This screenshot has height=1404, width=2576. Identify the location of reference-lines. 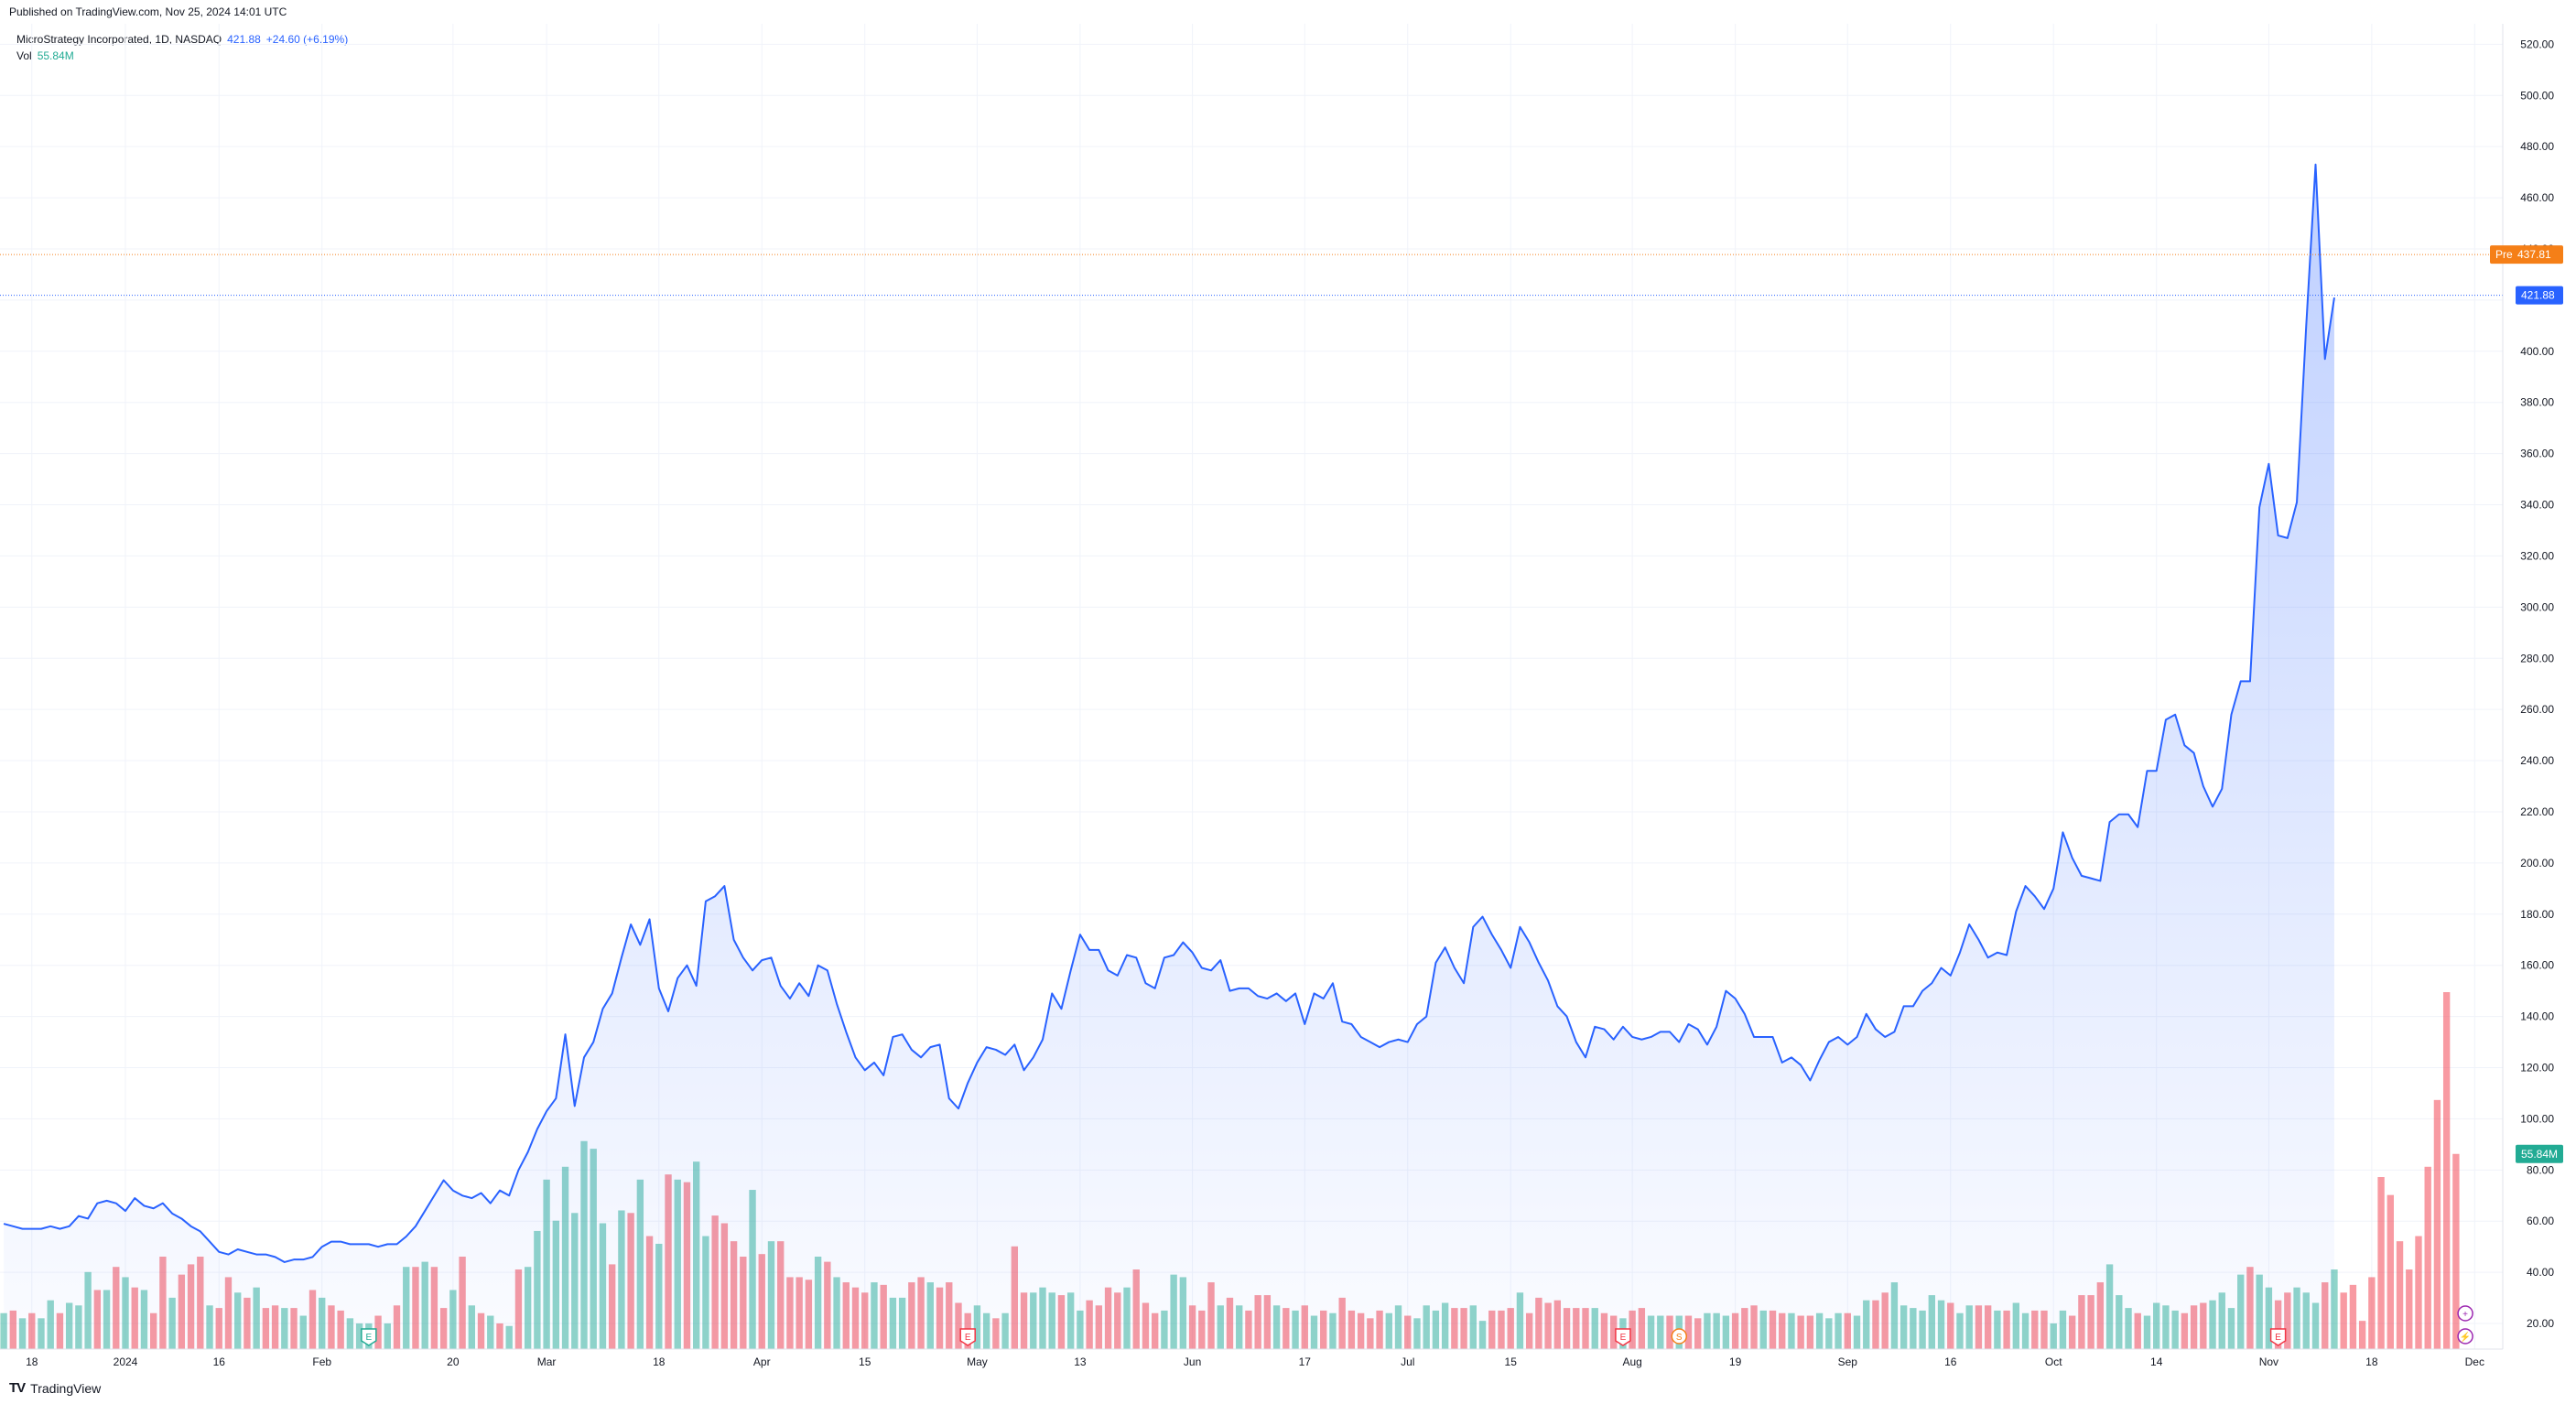
(1252, 275).